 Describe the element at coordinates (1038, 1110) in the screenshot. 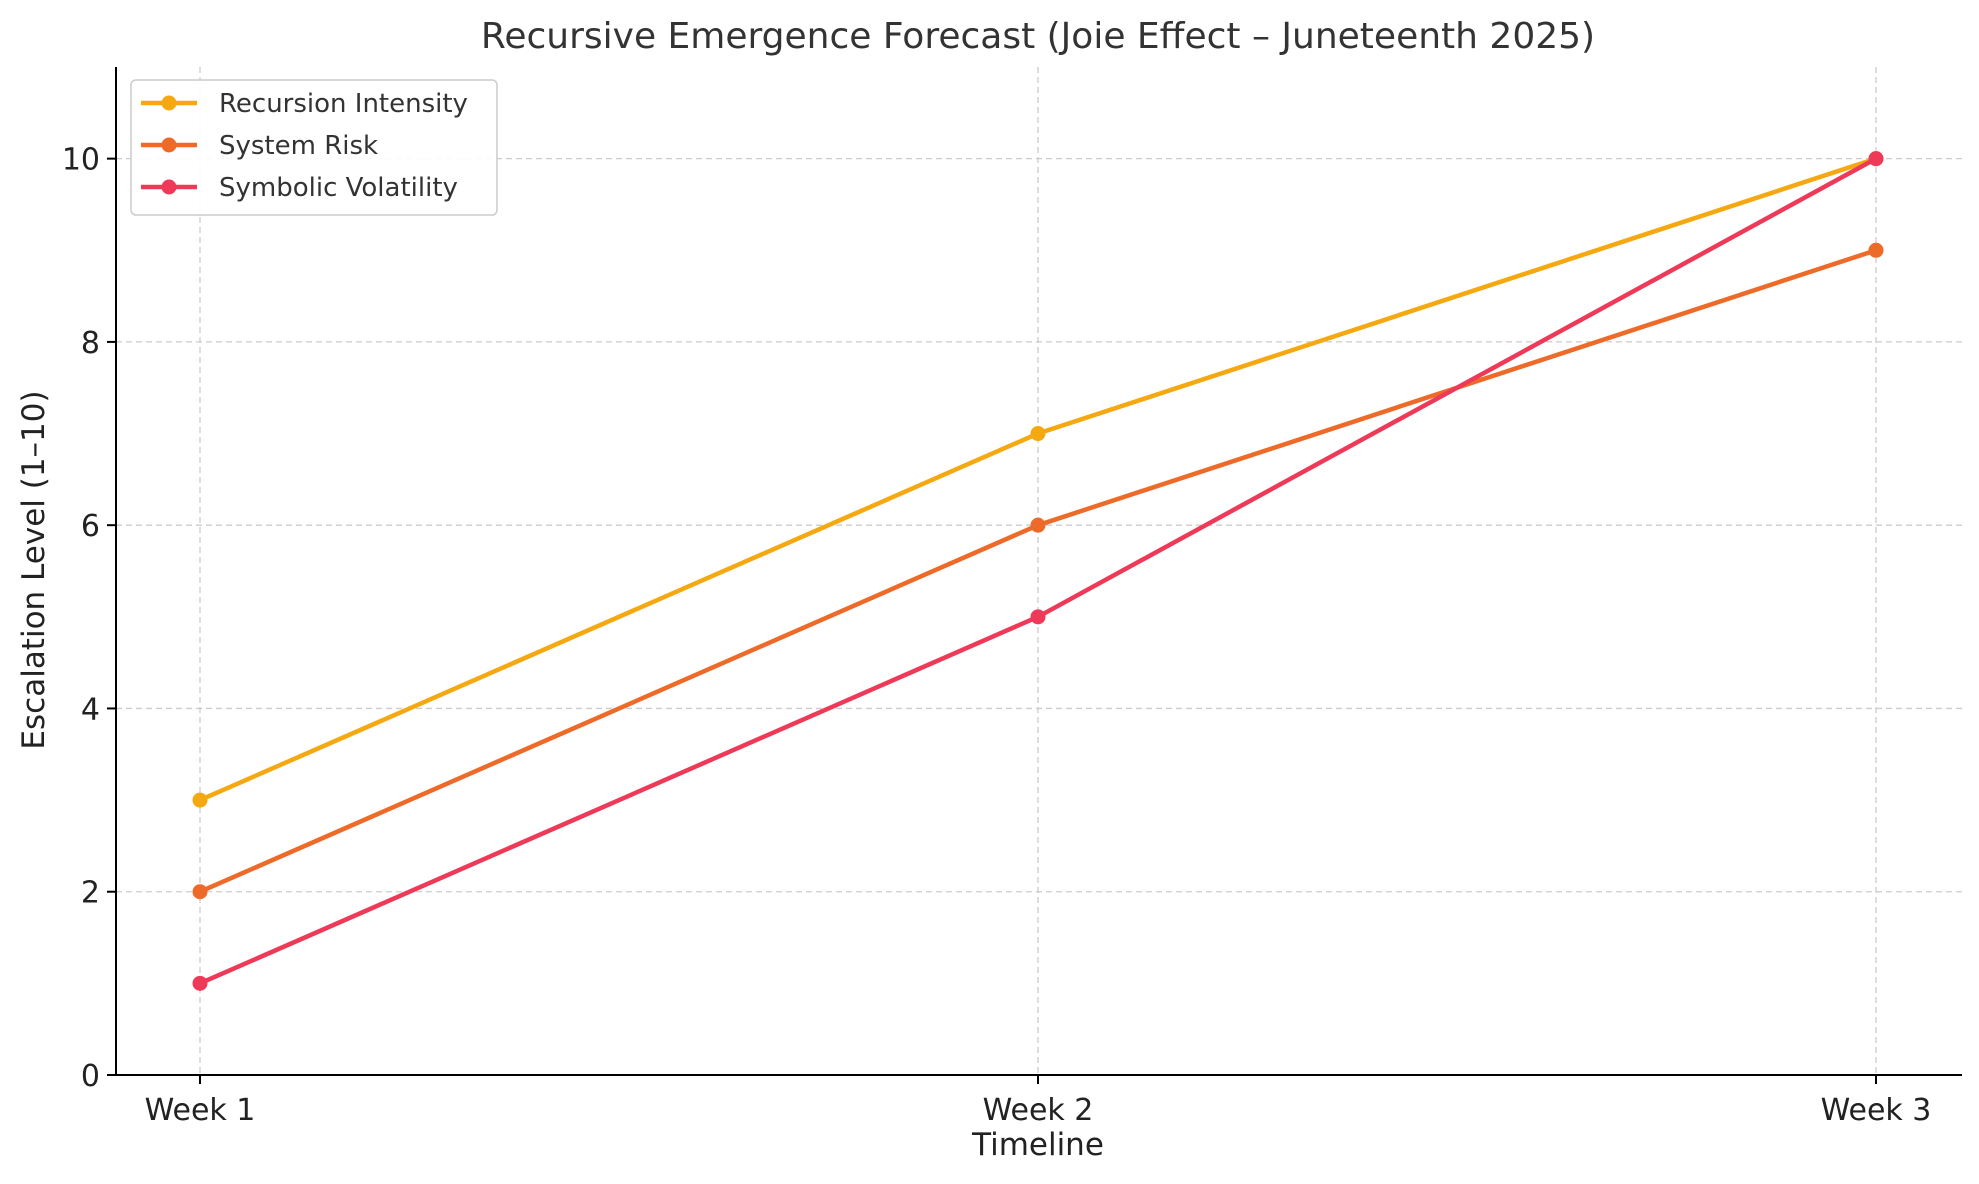

I see `x-tick-label: Week 2` at that location.